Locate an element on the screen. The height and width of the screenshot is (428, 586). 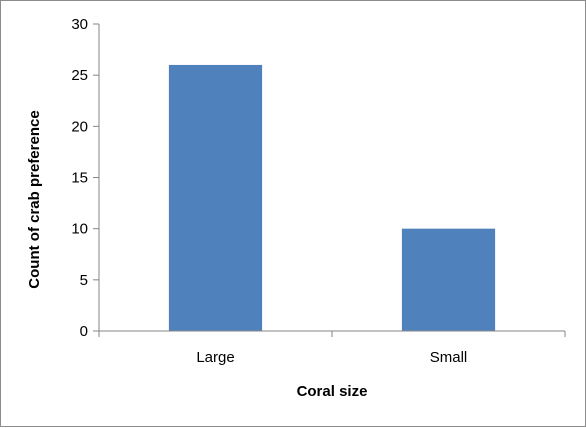
y-tick-label: 10 is located at coordinates (79, 229).